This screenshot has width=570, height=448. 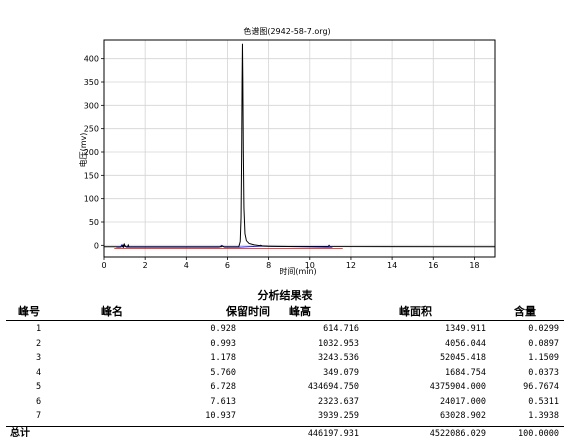 I want to click on table-cell: 1349.911, so click(x=465, y=329).